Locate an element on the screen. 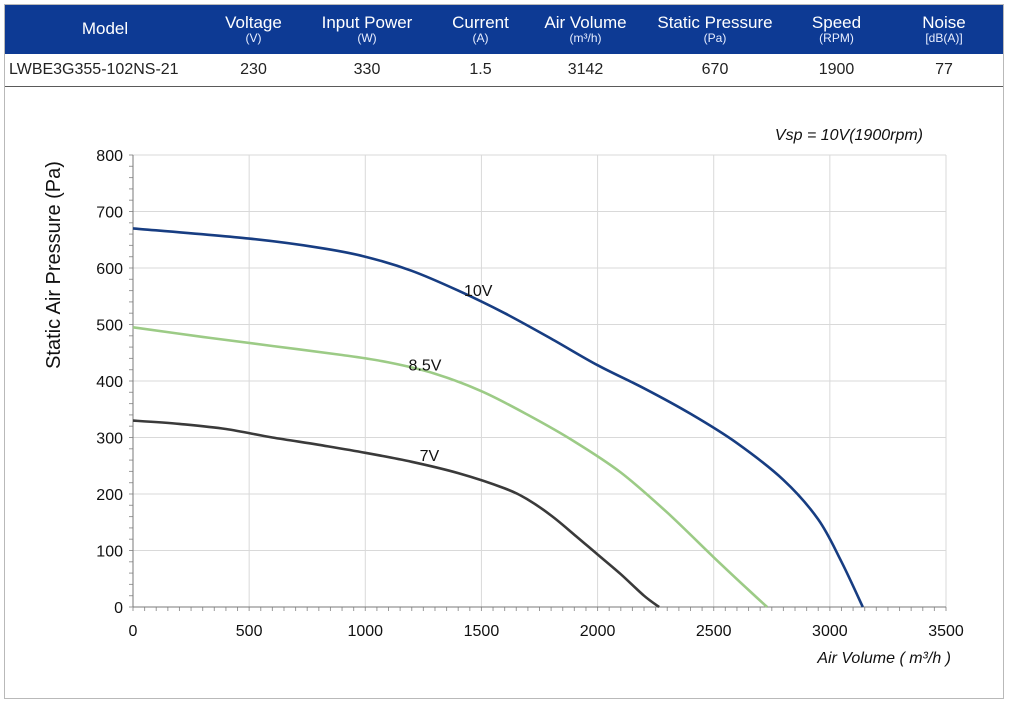 The width and height of the screenshot is (1010, 705). x-tick-label: 3000 is located at coordinates (830, 631).